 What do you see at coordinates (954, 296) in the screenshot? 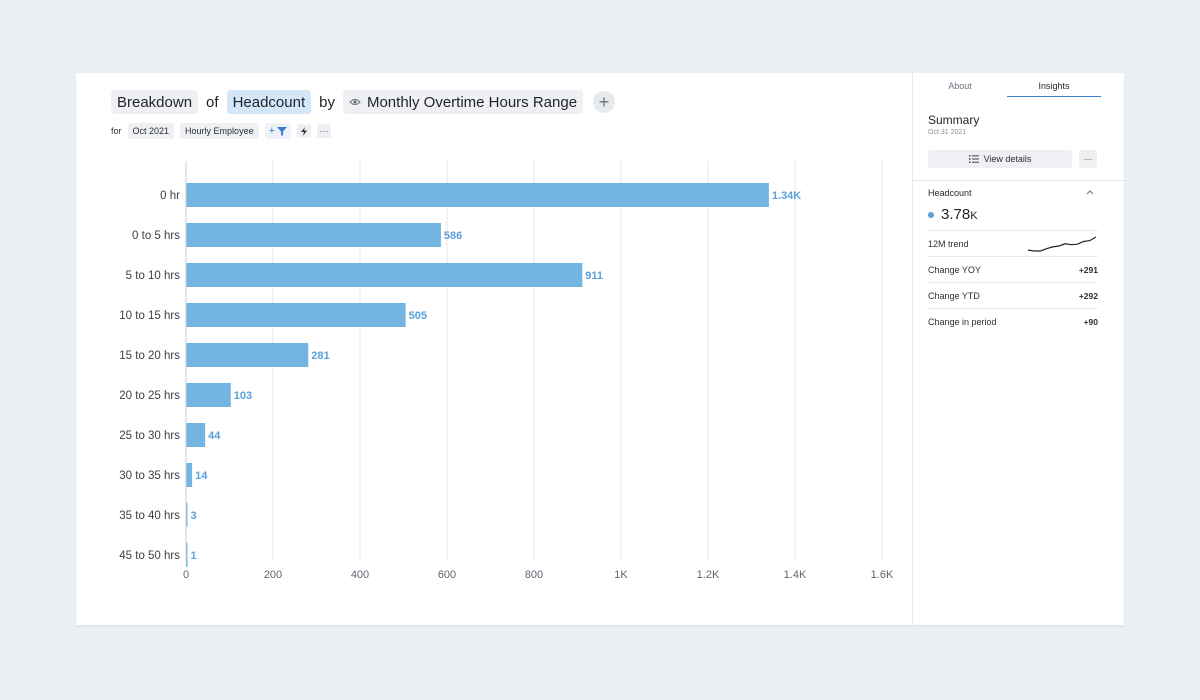
I see `metric-label: Change YTD` at bounding box center [954, 296].